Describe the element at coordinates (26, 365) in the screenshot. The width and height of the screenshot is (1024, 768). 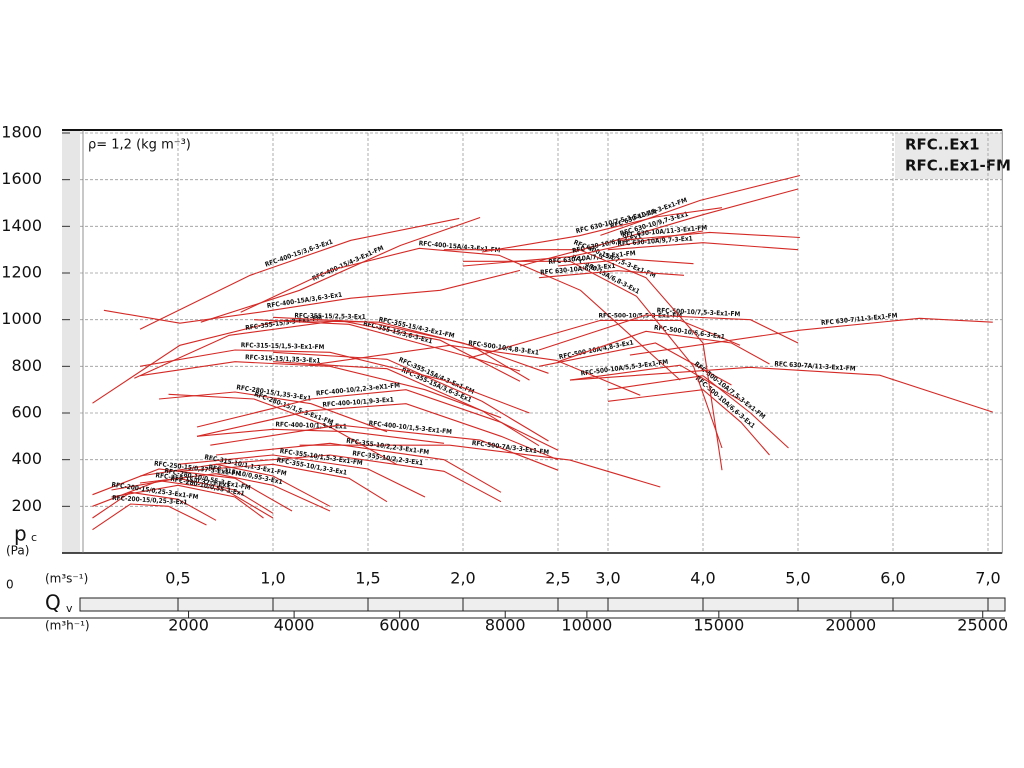
I see `y-tick-label: 800` at that location.